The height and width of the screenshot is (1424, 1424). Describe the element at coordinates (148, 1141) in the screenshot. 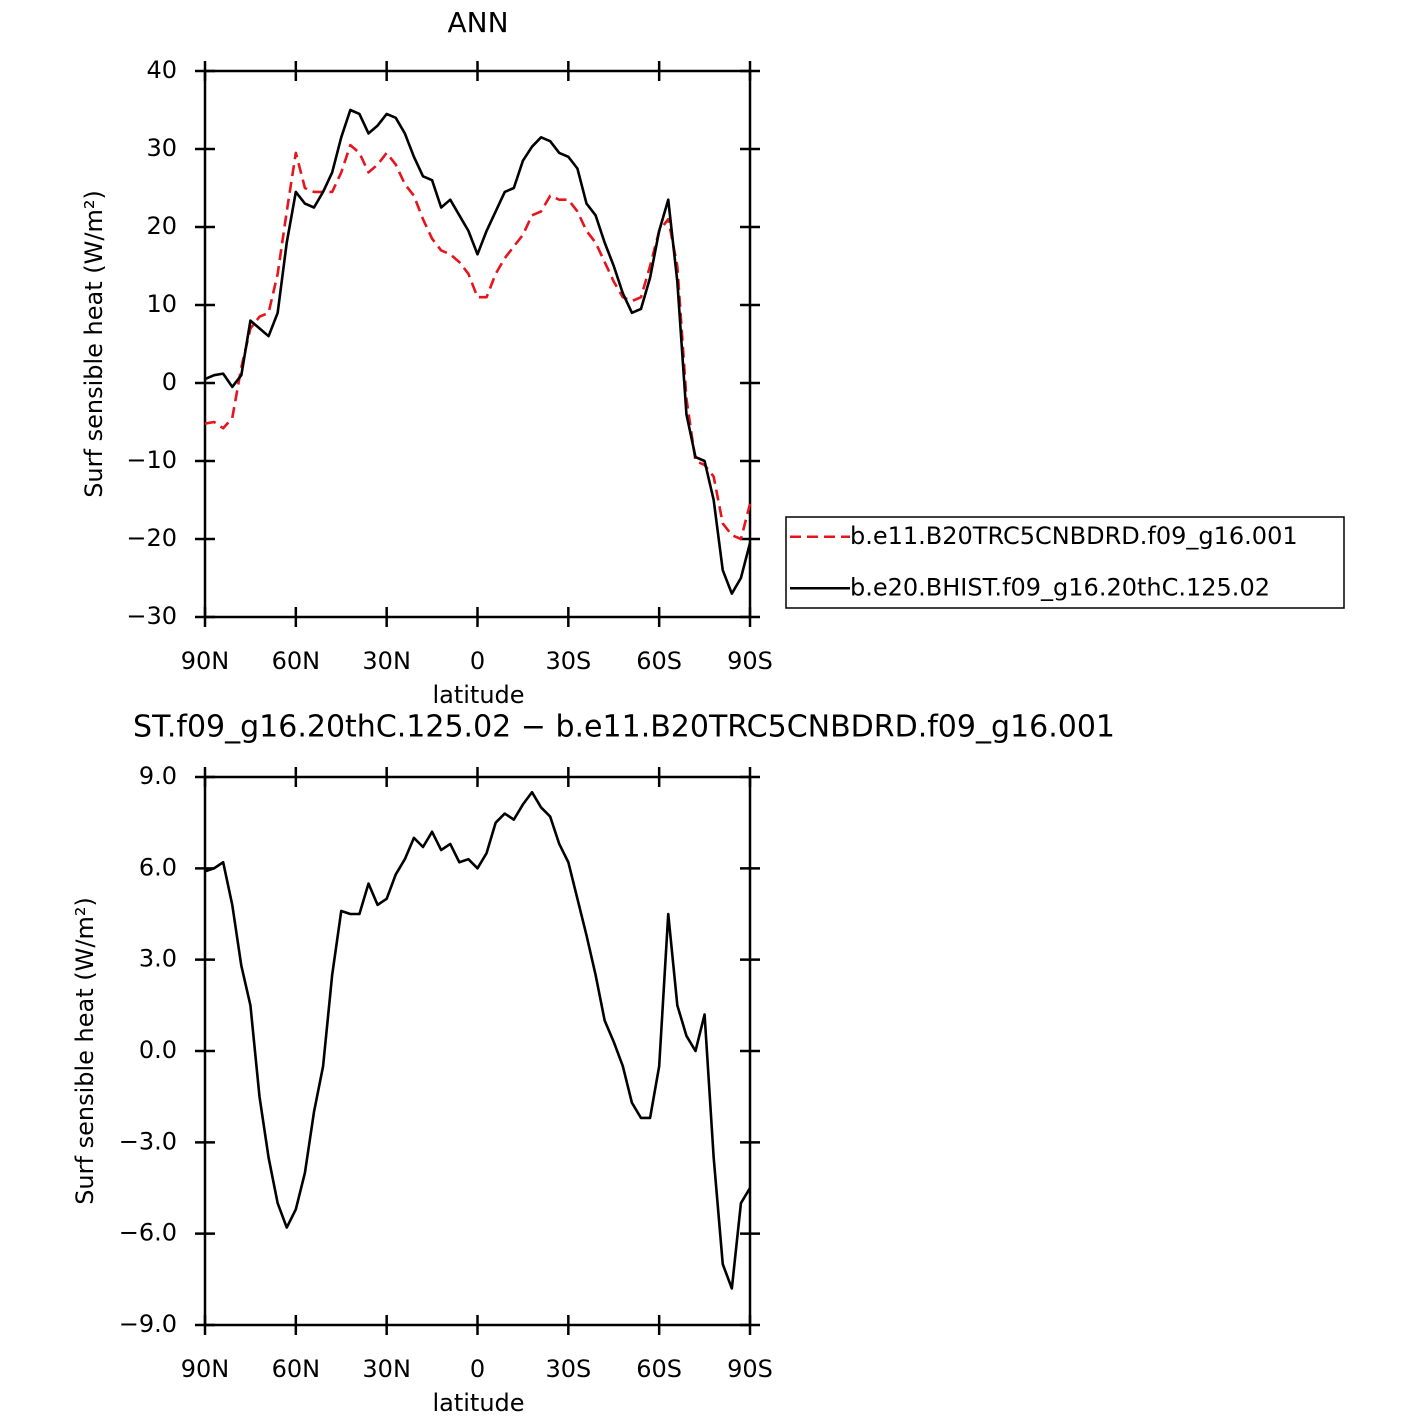

I see `y-tick-label: −3.0` at that location.